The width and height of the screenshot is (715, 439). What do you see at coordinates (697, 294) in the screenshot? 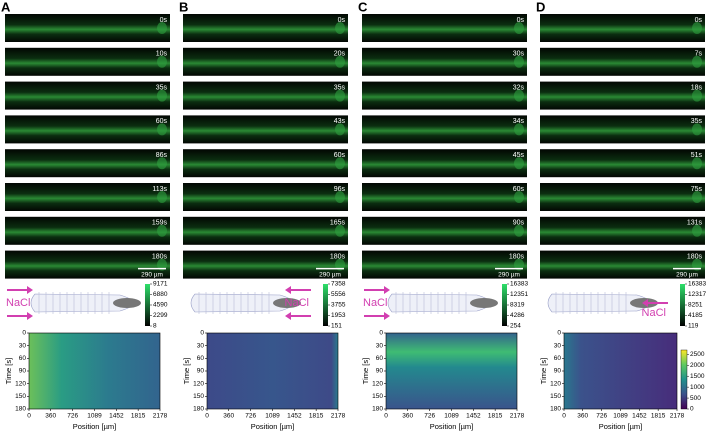
I see `intensity-tick-label: 12317` at bounding box center [697, 294].